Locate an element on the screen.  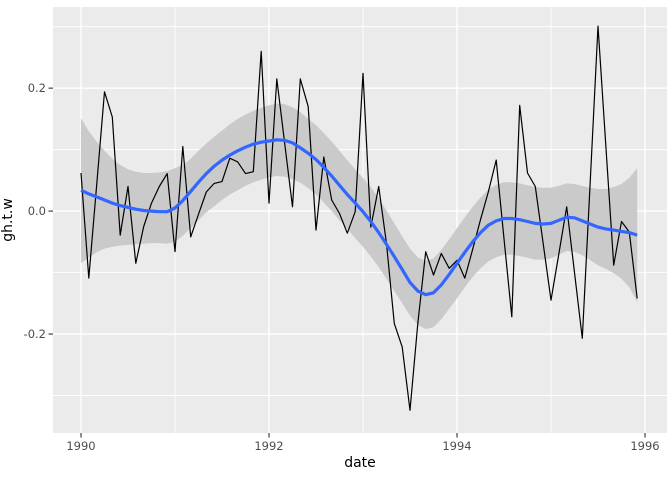
y-tick-label: 0.2 is located at coordinates (37, 88).